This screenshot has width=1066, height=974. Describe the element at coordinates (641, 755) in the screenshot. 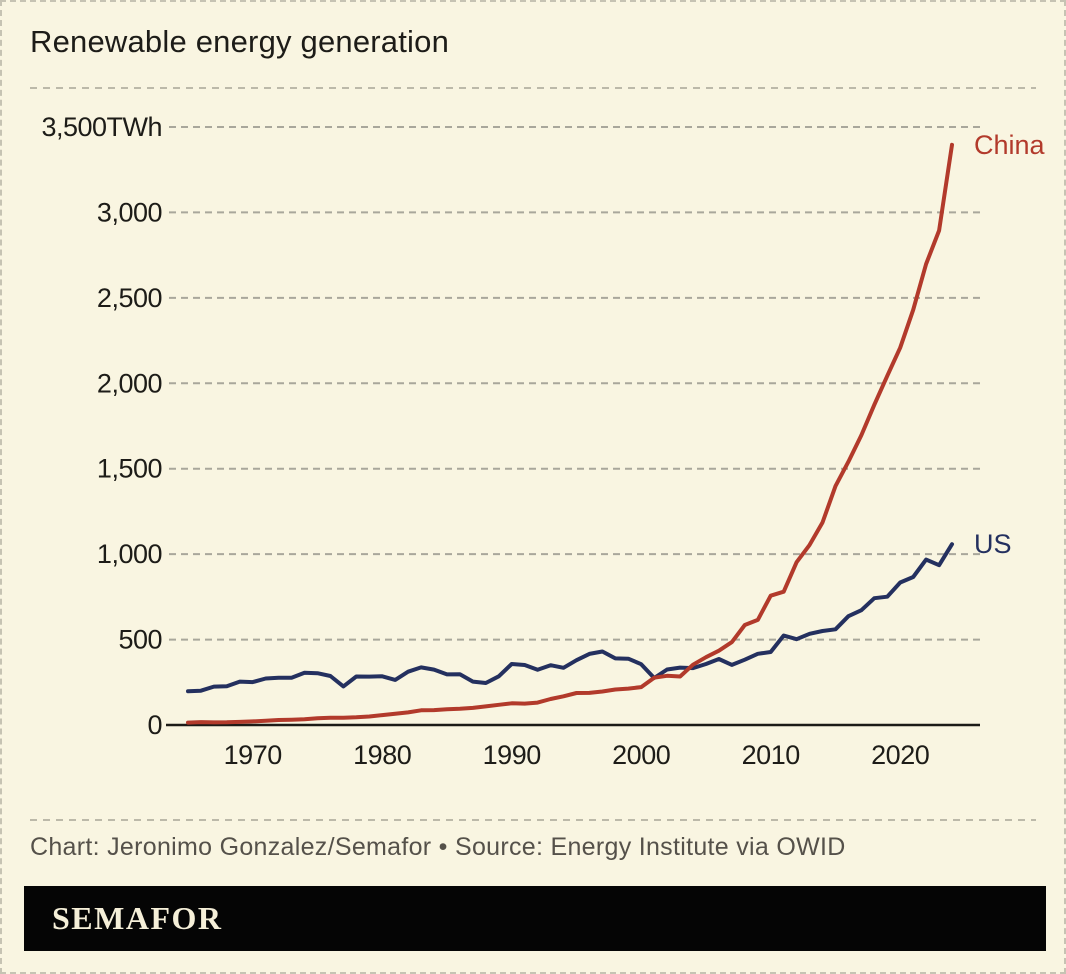

I see `x-tick-label-2000: 2000` at that location.